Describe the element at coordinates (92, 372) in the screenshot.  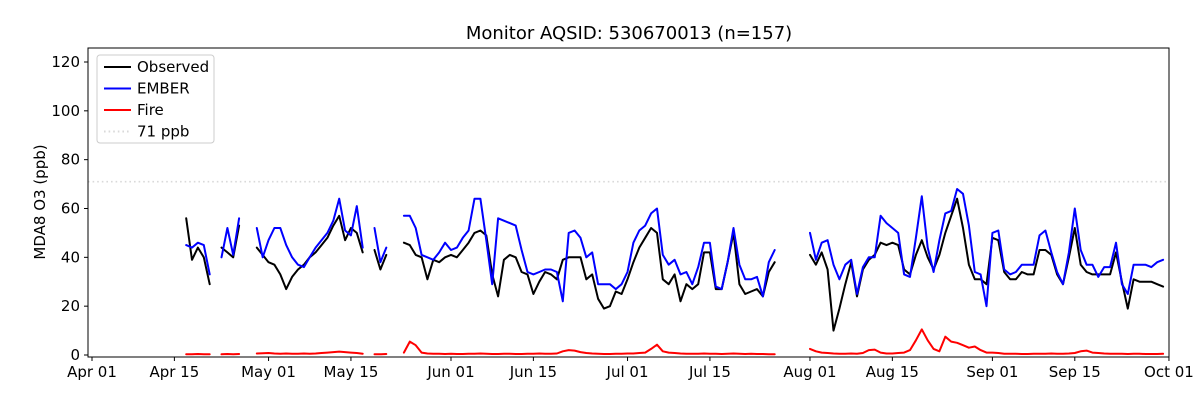
I see `x-tick-label: Apr 01` at that location.